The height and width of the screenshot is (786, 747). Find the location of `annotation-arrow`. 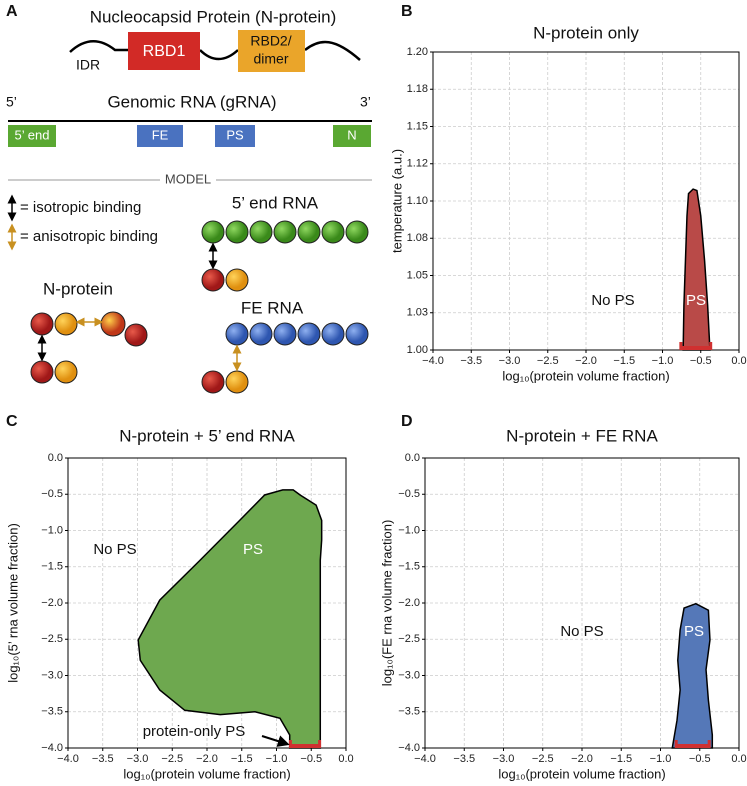

annotation-arrow is located at coordinates (275, 741).